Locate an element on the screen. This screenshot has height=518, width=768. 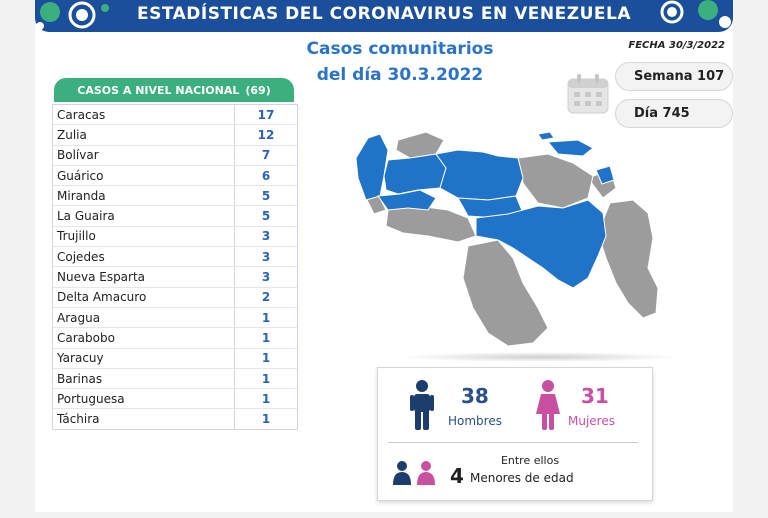
woman-icon is located at coordinates (548, 405).